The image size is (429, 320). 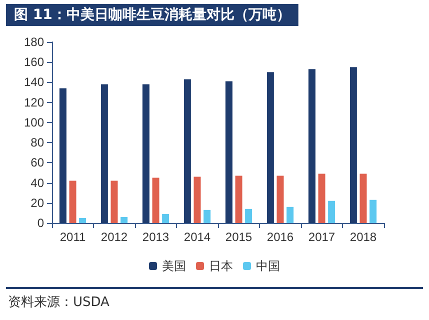 I want to click on y-tick-label: 60, so click(x=37, y=163).